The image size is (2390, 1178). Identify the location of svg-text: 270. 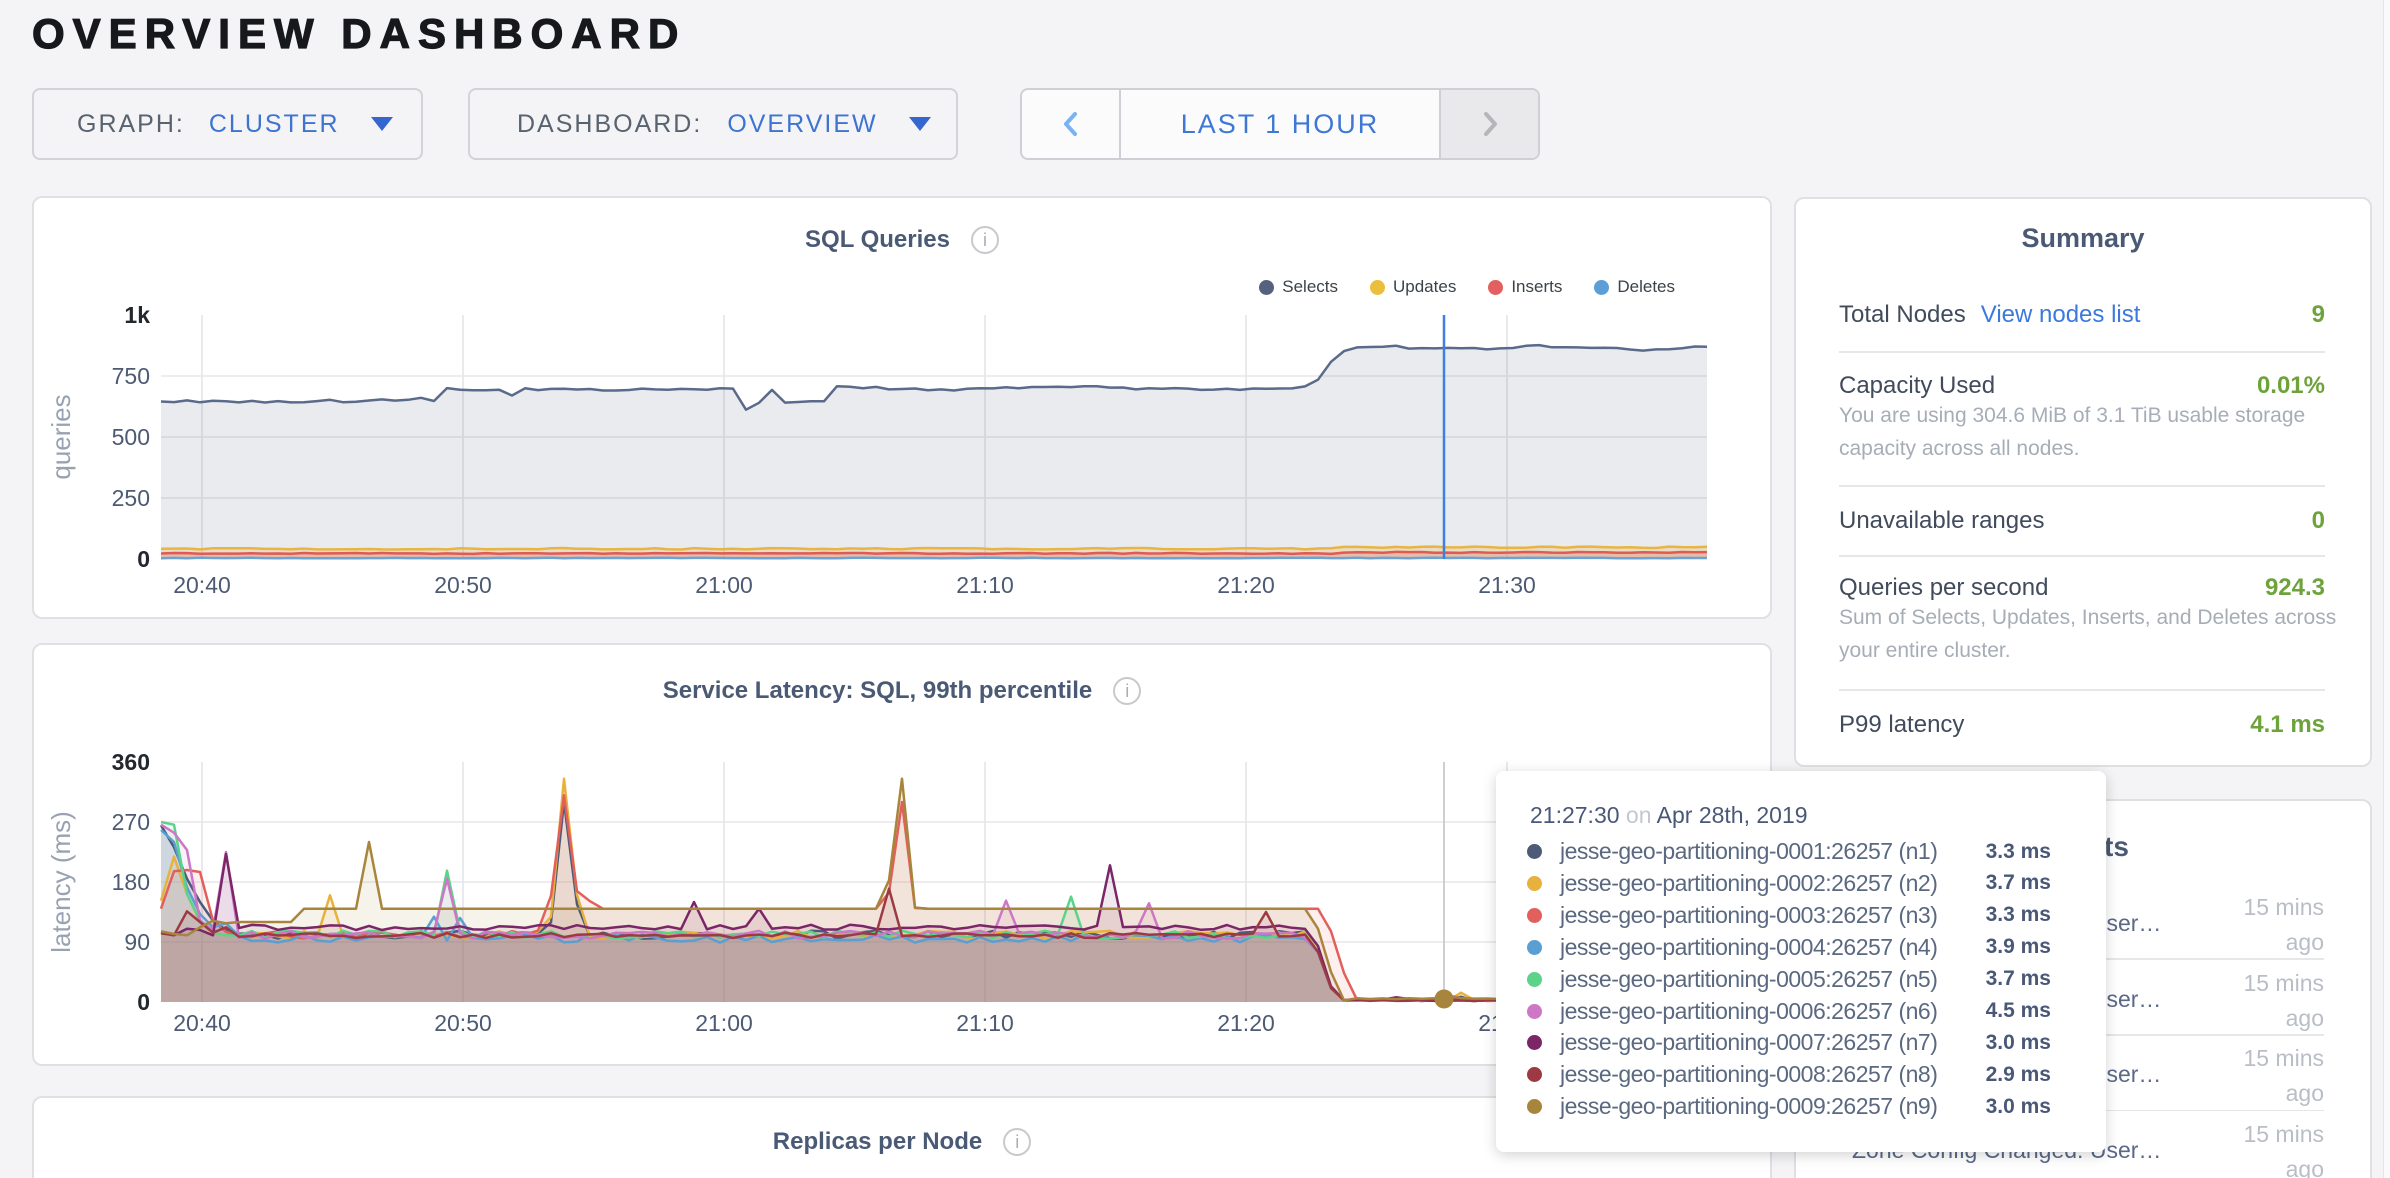
(131, 822).